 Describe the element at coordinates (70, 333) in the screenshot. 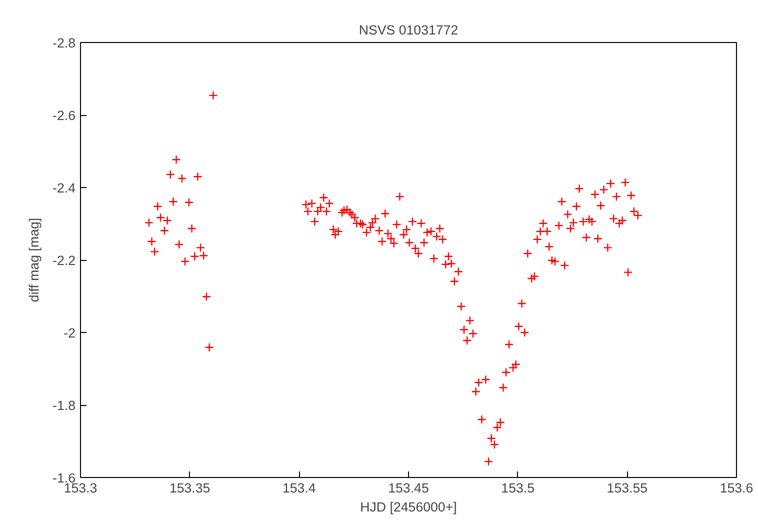

I see `y-tick-label: -2` at that location.